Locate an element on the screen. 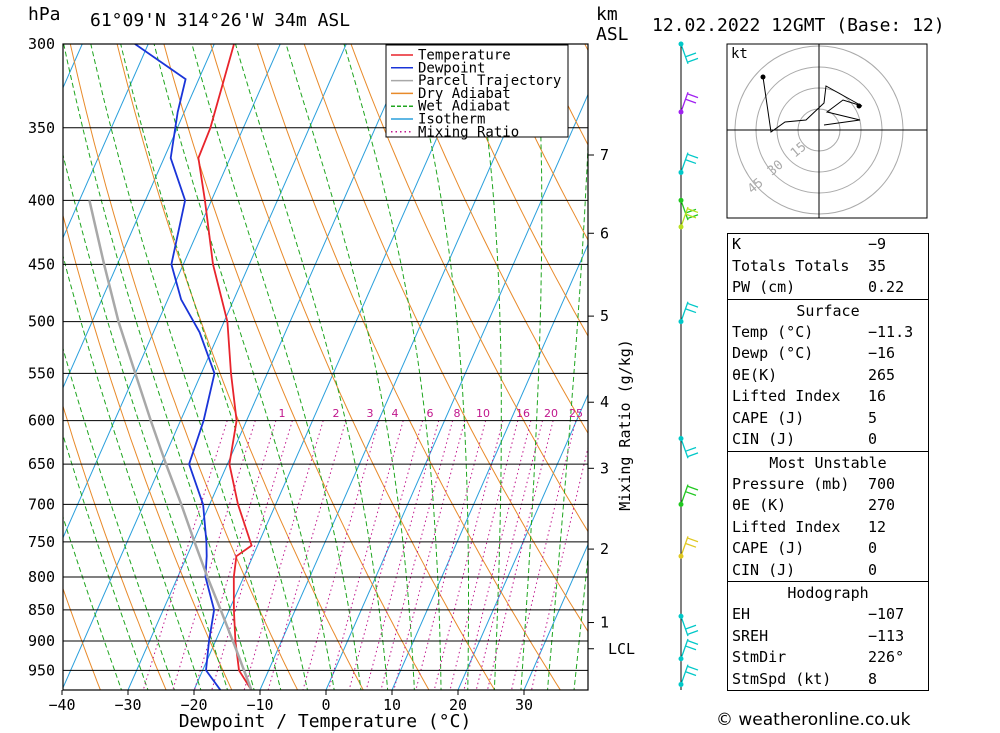  km-tick-label: 2 is located at coordinates (604, 549).